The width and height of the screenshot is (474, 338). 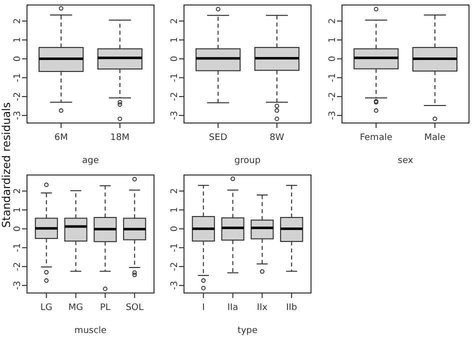 What do you see at coordinates (61, 138) in the screenshot?
I see `x-tick-label: 6M` at bounding box center [61, 138].